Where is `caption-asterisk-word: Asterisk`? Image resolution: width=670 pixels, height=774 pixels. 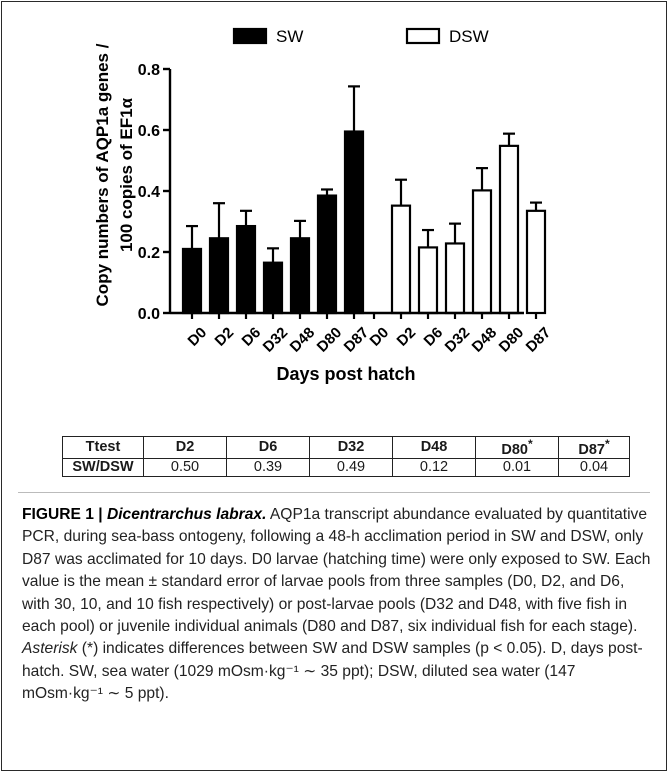
caption-asterisk-word: Asterisk is located at coordinates (50, 649).